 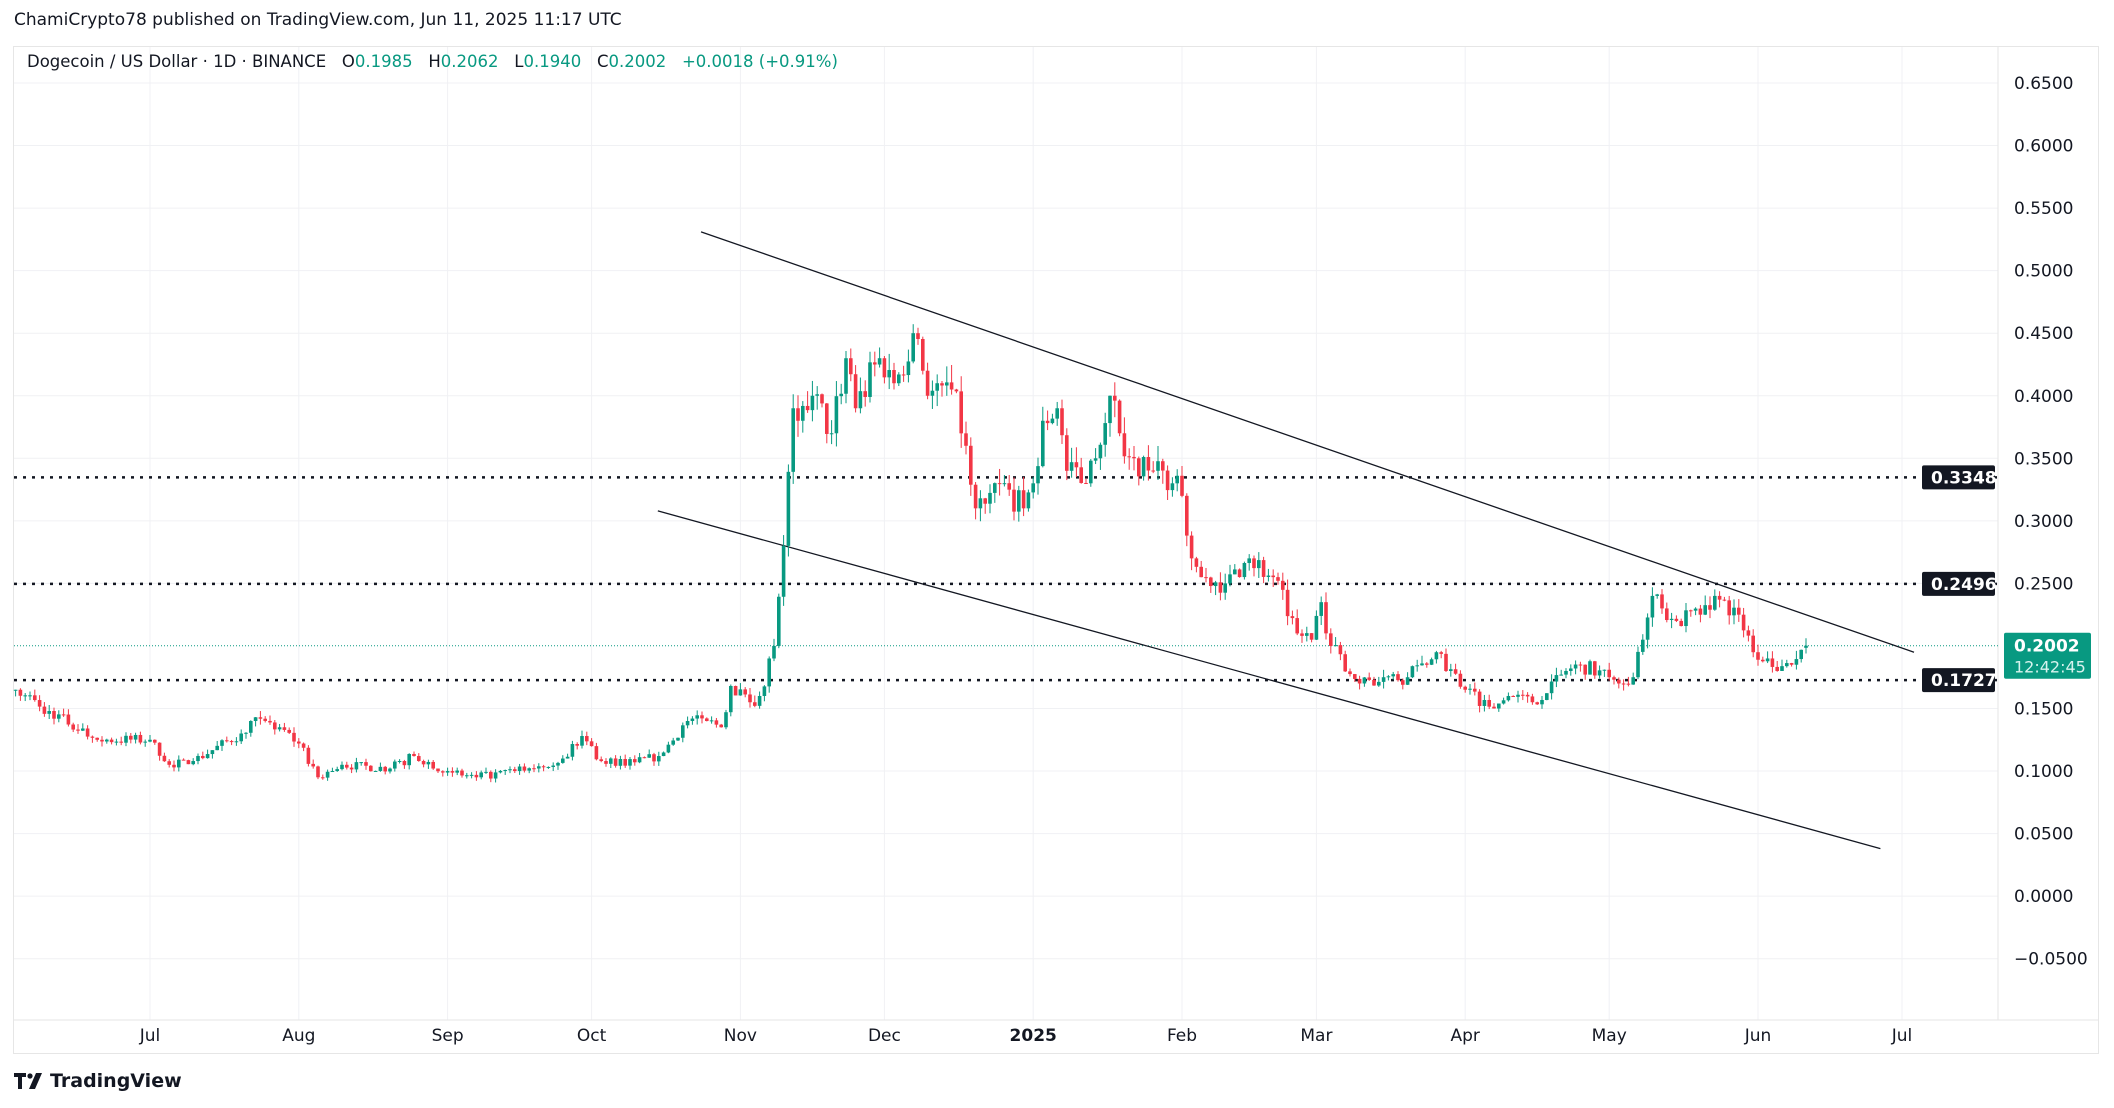 I want to click on high-label: H, so click(x=434, y=61).